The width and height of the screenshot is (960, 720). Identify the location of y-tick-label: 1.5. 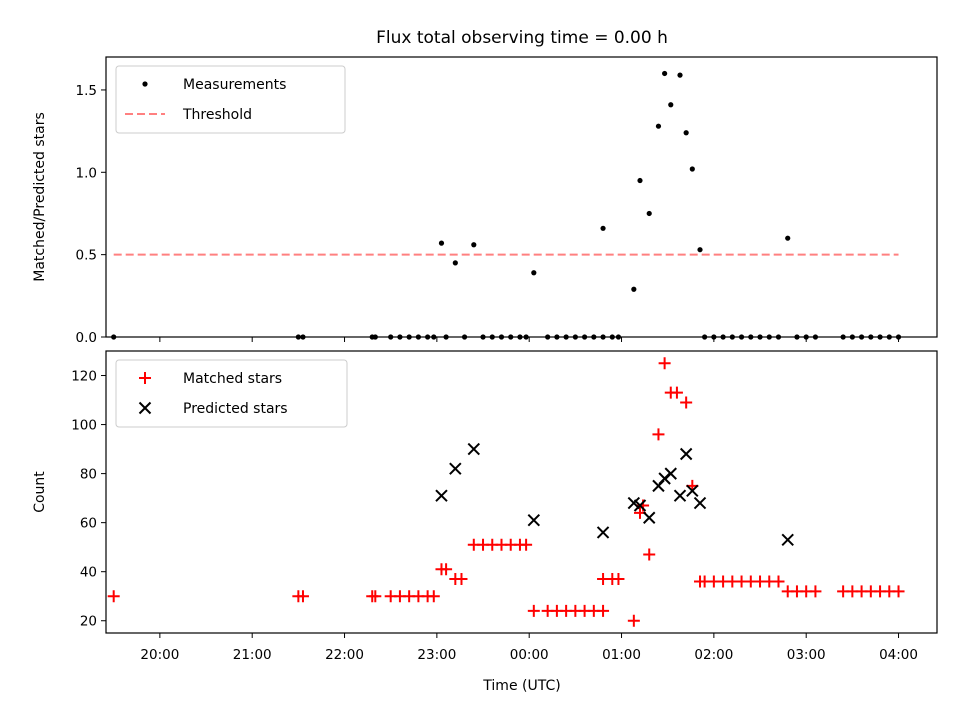
(86, 91).